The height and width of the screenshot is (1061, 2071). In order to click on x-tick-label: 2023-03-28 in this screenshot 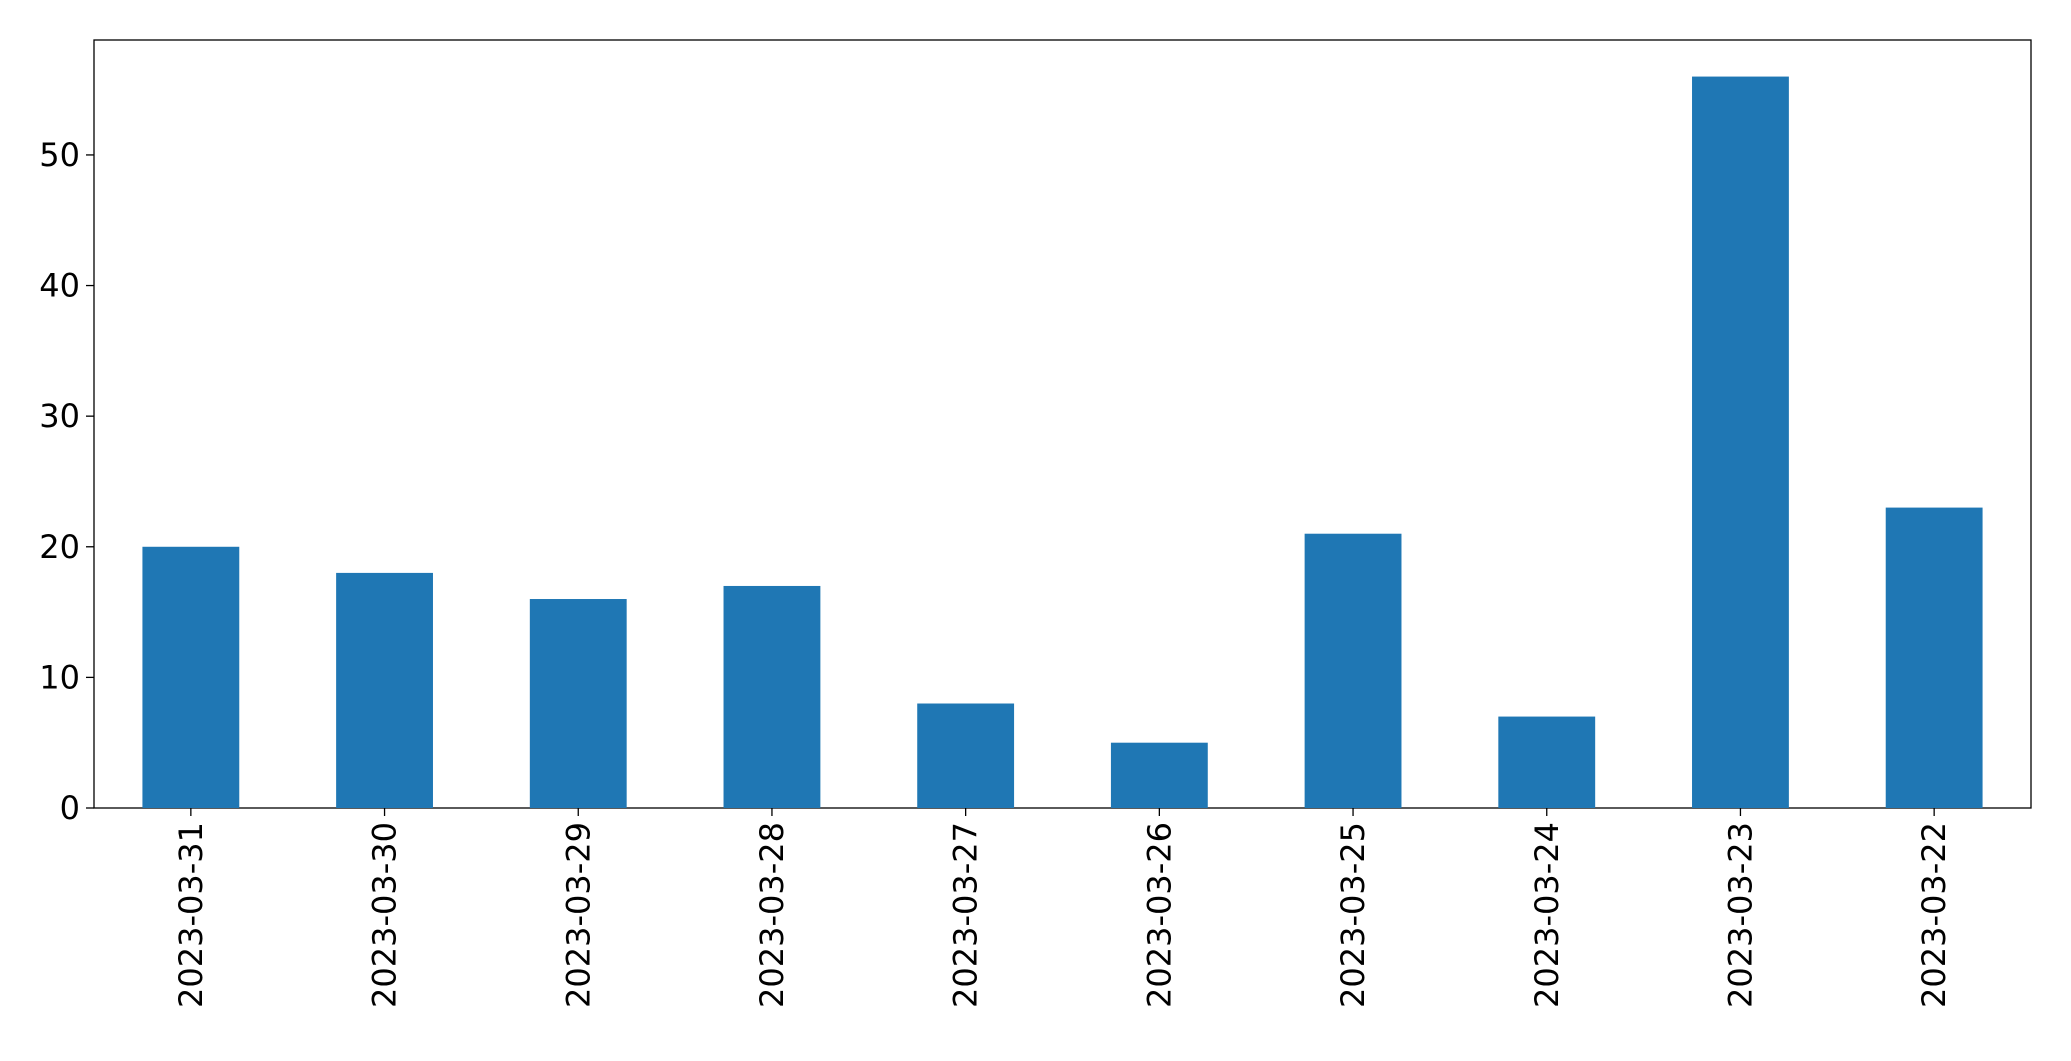, I will do `click(772, 915)`.